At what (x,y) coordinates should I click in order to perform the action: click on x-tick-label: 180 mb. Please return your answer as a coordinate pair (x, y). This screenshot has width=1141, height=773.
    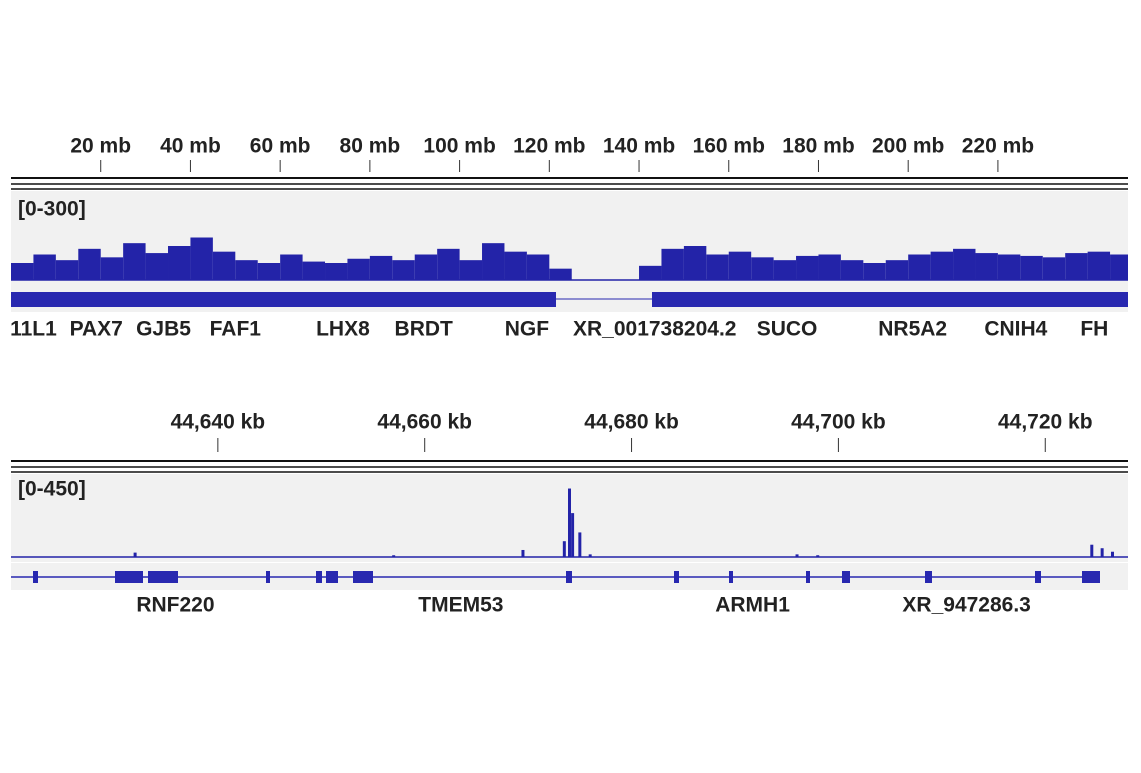
    Looking at the image, I should click on (818, 146).